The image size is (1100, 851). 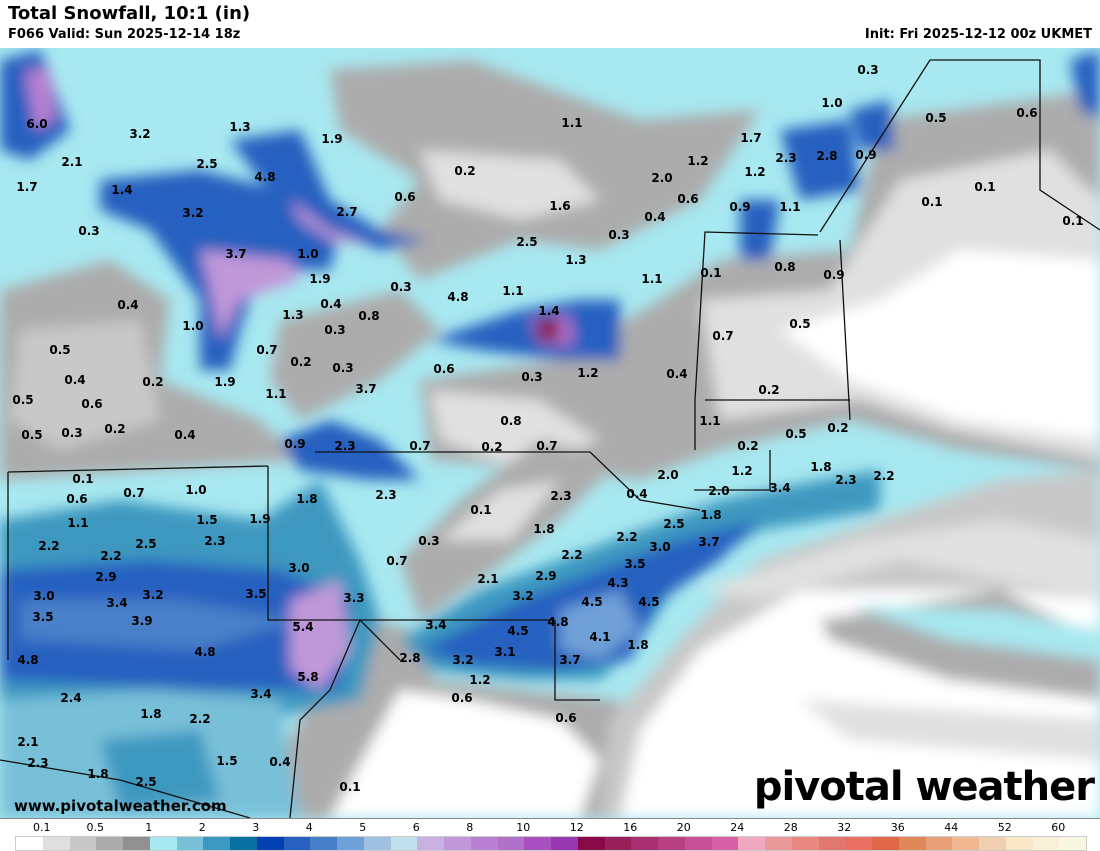 I want to click on legend-tick-label: 0.5, so click(x=95, y=827).